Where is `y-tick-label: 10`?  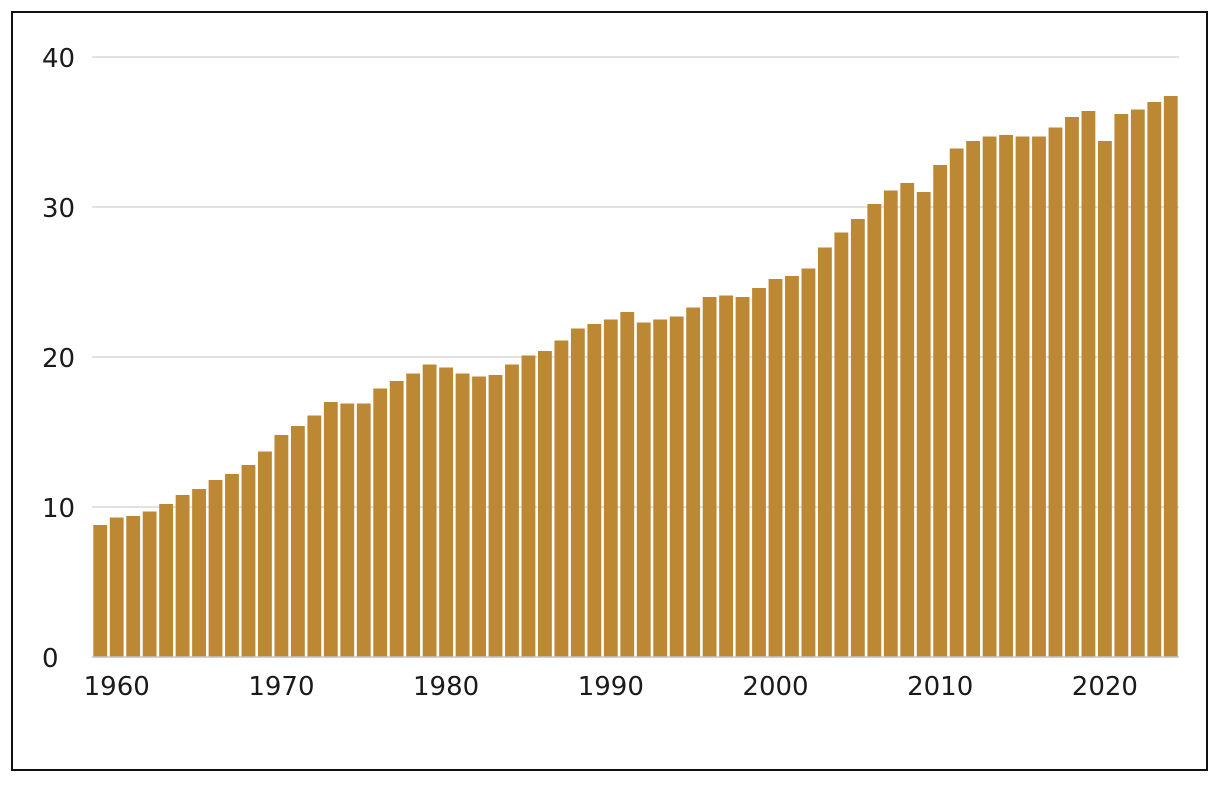
y-tick-label: 10 is located at coordinates (58, 509).